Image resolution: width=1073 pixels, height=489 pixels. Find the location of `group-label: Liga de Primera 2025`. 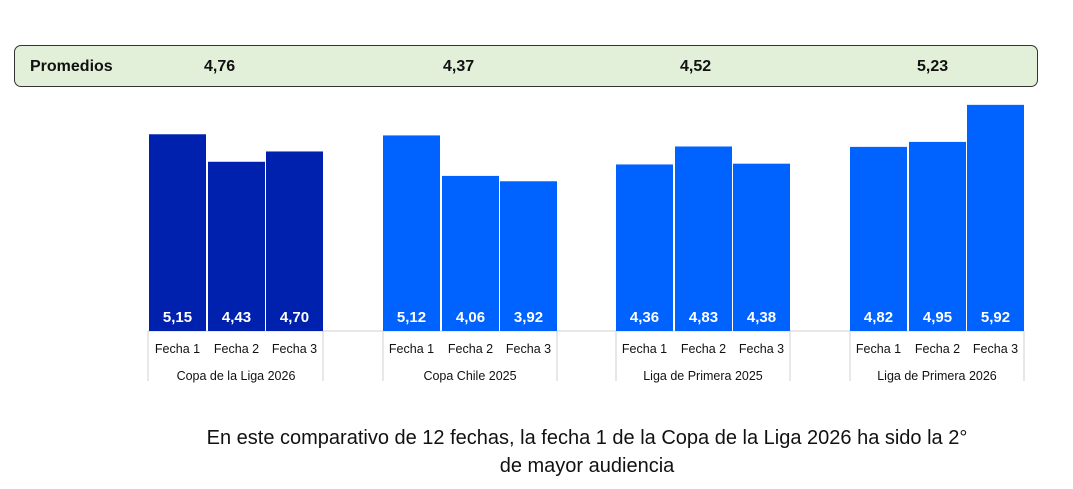

group-label: Liga de Primera 2025 is located at coordinates (703, 376).